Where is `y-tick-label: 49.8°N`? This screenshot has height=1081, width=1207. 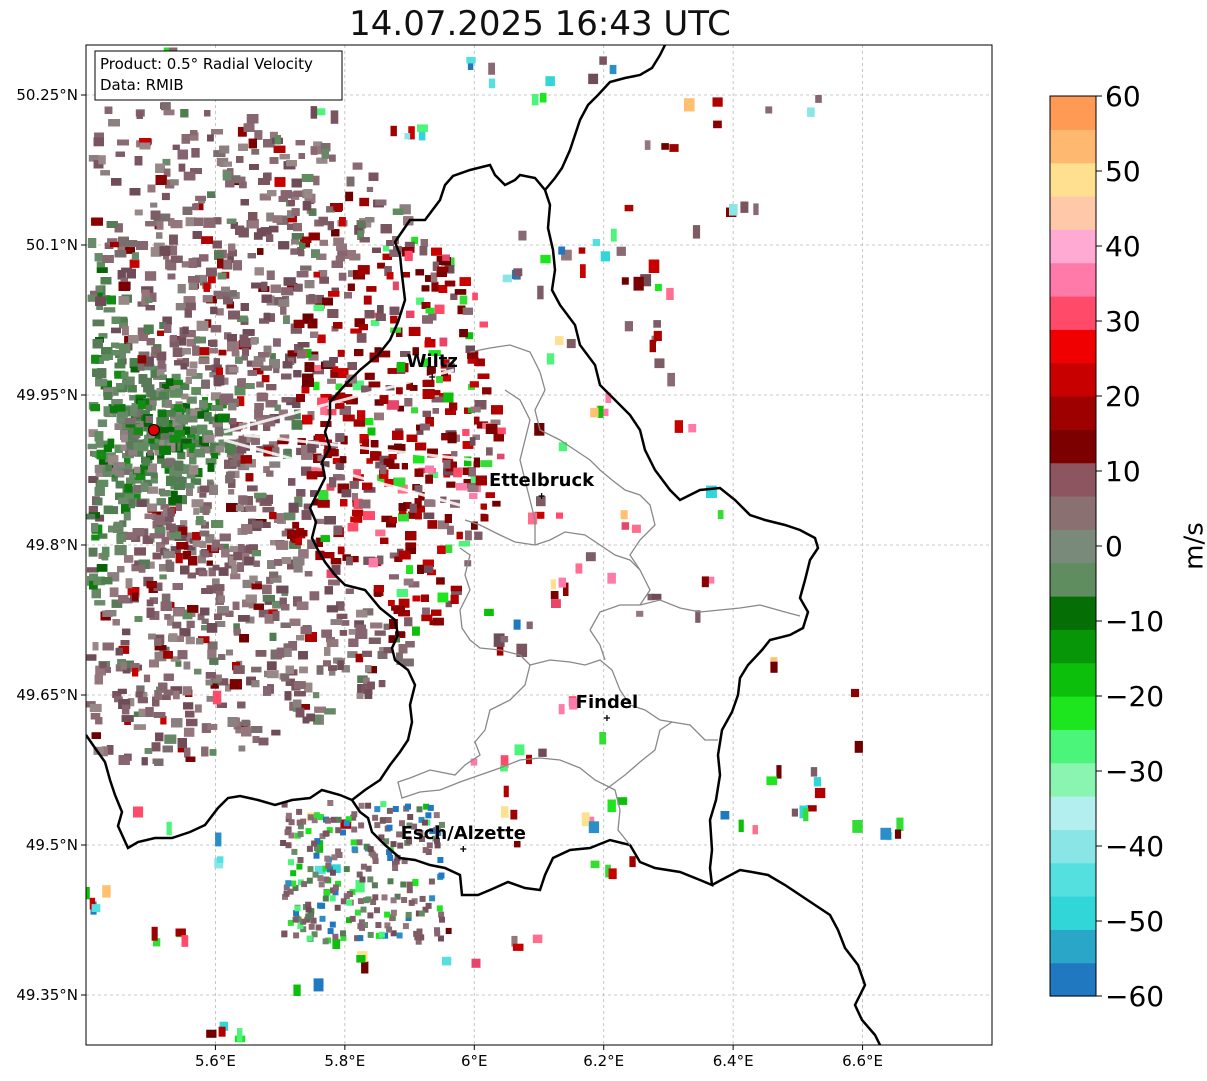
y-tick-label: 49.8°N is located at coordinates (52, 545).